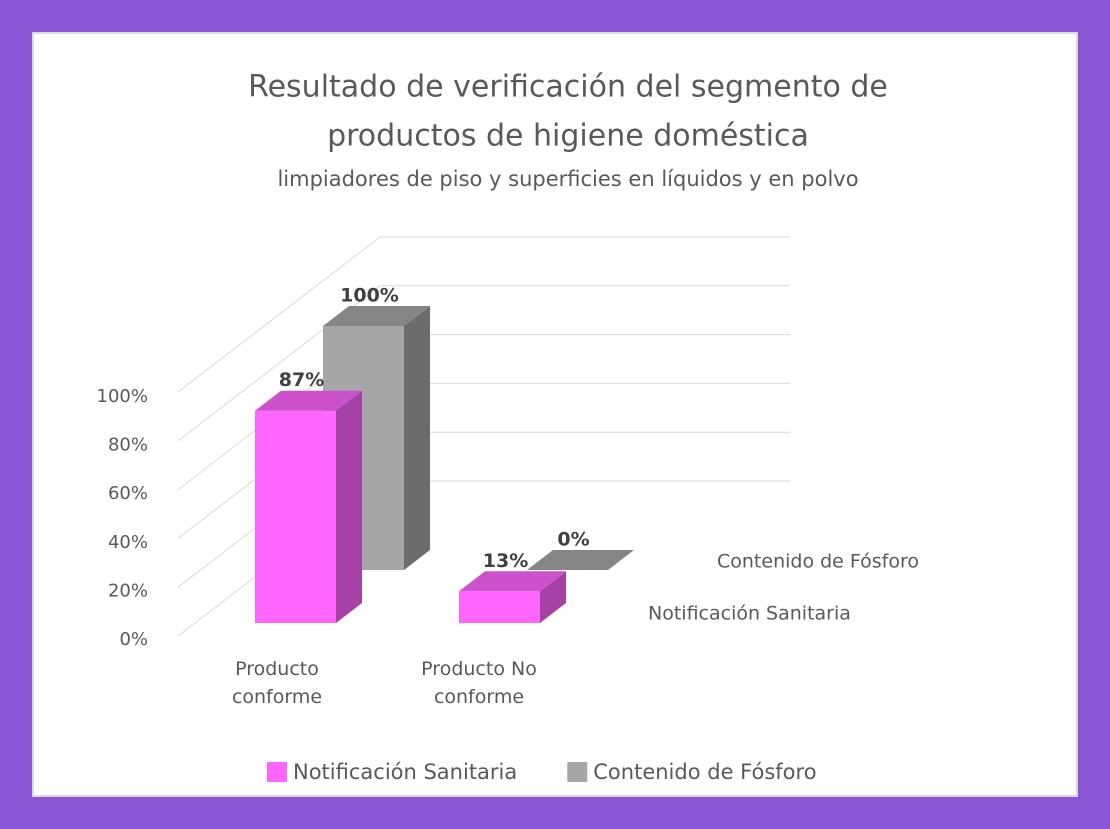 This screenshot has height=829, width=1110. I want to click on y-tick-label: 80%, so click(128, 445).